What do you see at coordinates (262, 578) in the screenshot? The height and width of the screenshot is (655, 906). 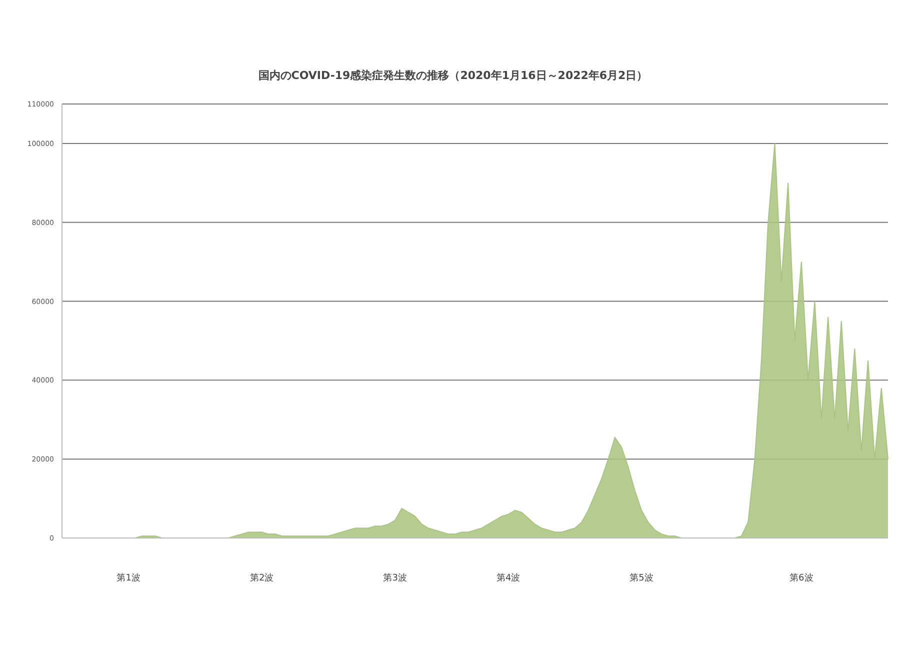 I see `x-tick-label: 第2波` at bounding box center [262, 578].